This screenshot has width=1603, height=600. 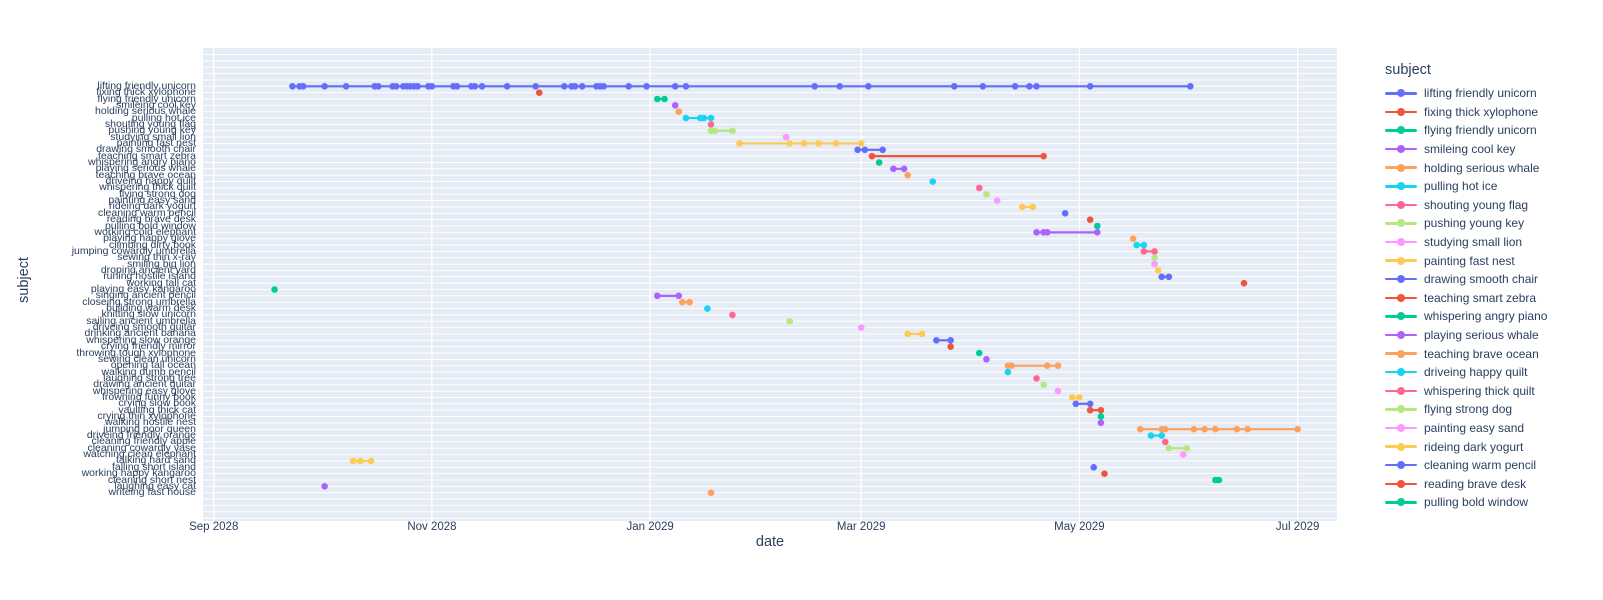 I want to click on series-falling-short-island, so click(x=1094, y=467).